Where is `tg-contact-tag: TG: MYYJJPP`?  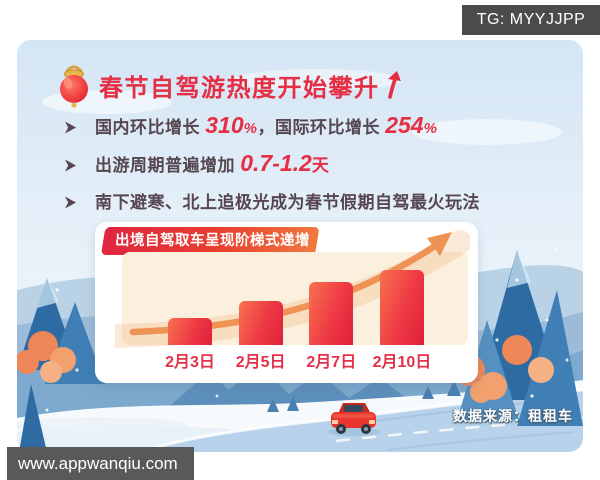
tg-contact-tag: TG: MYYJJPP is located at coordinates (531, 20).